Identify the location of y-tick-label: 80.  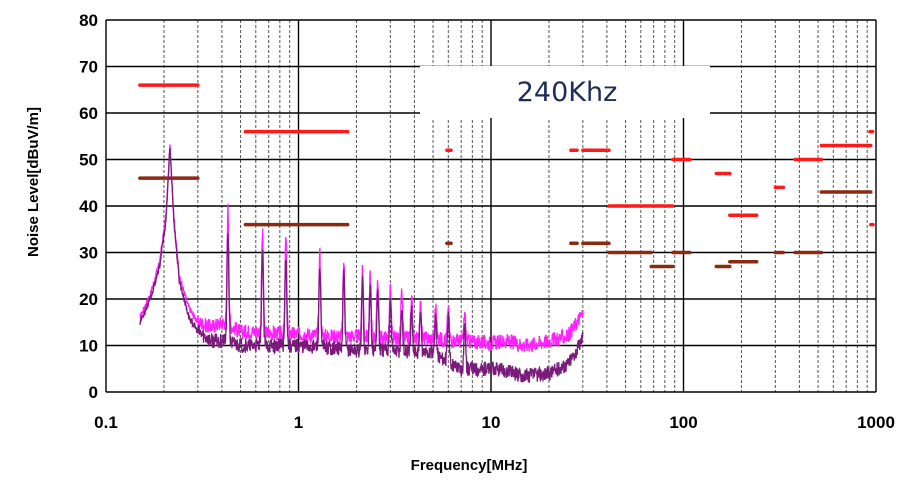
(88, 20).